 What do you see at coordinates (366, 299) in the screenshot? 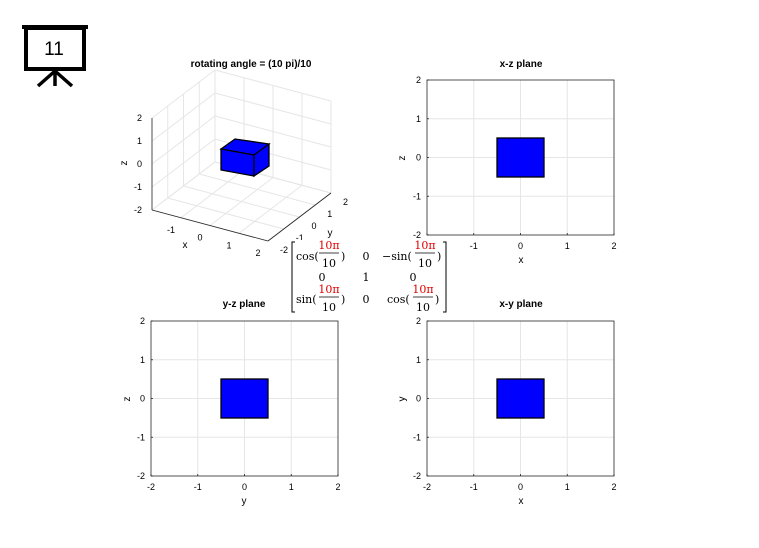
I see `matrix-r3c2: 0` at bounding box center [366, 299].